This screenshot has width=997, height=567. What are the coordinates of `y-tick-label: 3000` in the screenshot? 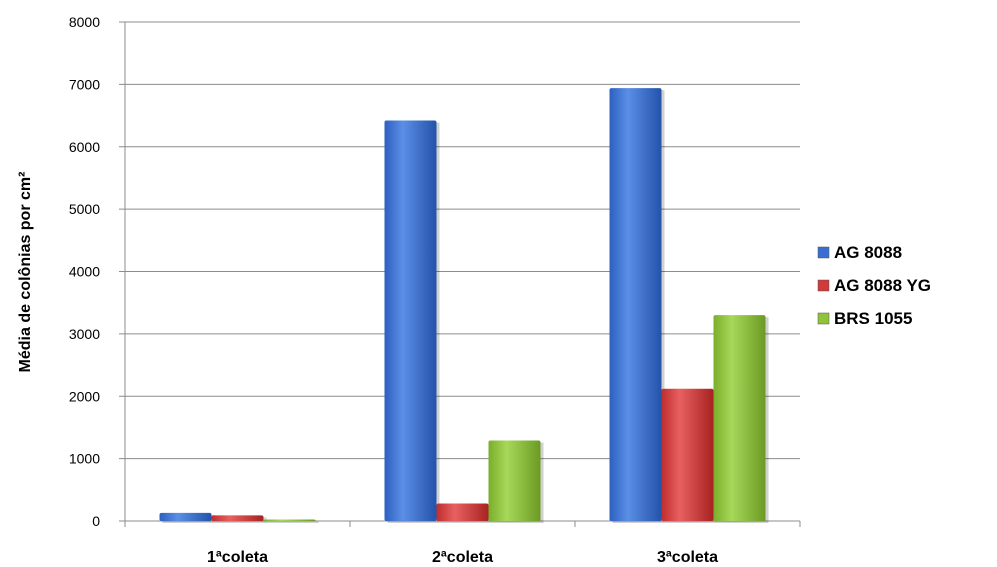 It's located at (84, 334).